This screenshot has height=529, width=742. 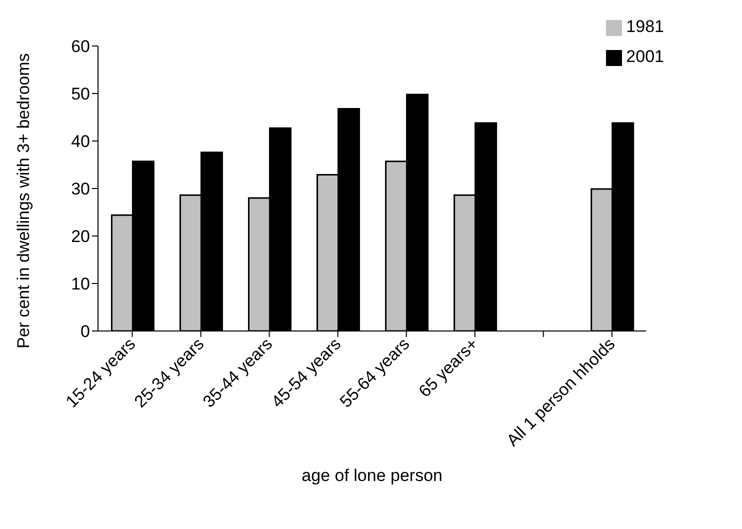 I want to click on y-axis-title: Per cent in dwellings with 3+ bedrooms, so click(x=24, y=200).